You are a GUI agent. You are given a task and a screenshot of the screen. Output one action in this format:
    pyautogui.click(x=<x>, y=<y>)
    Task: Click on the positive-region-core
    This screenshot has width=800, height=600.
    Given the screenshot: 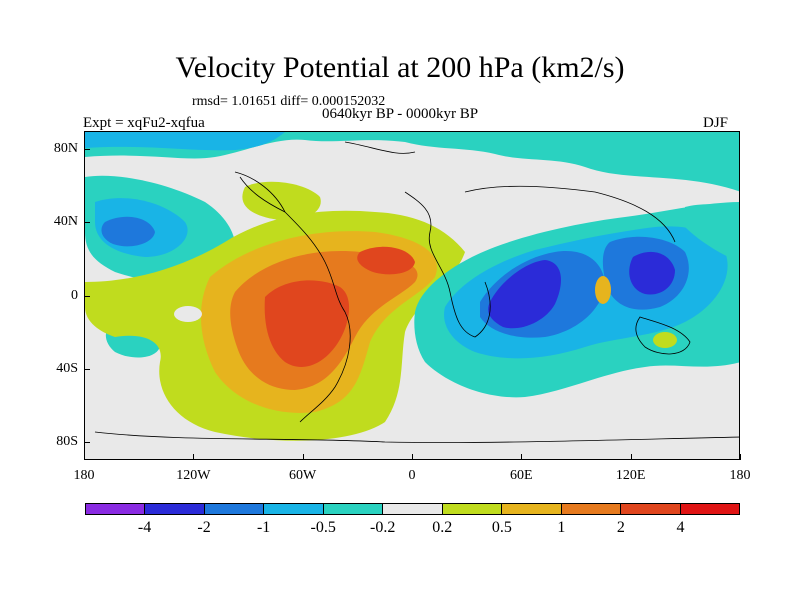 What is the action you would take?
    pyautogui.click(x=307, y=323)
    